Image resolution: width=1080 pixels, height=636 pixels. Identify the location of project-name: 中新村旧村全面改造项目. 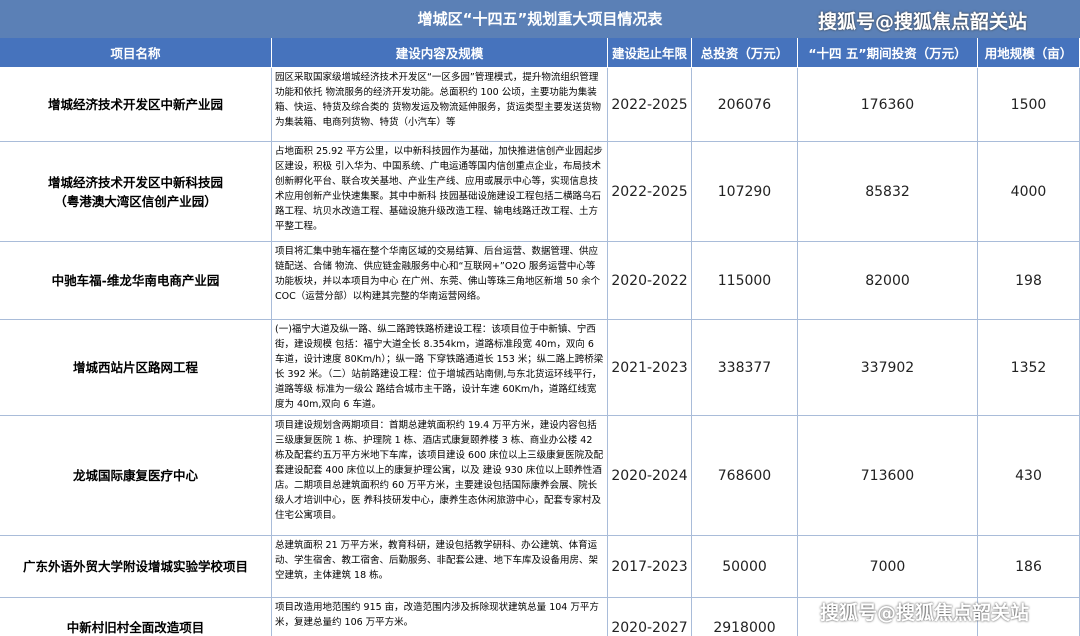
(136, 617).